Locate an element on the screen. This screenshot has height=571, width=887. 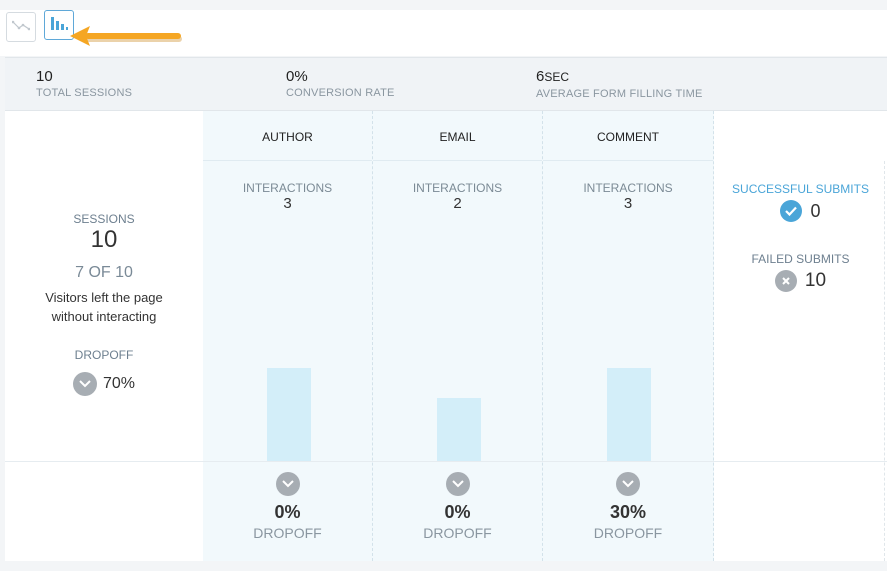
sessions-note-line1: Visitors left the page is located at coordinates (104, 297).